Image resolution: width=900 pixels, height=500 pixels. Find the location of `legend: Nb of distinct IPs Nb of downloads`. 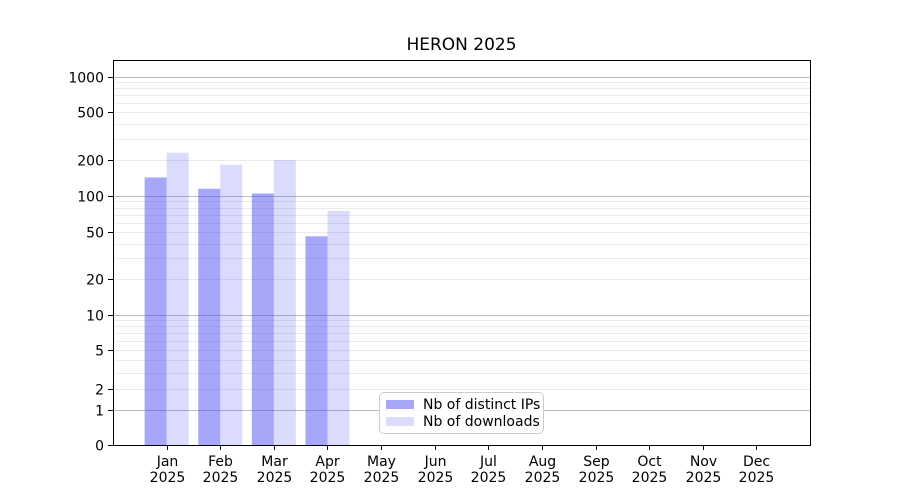

legend: Nb of distinct IPs Nb of downloads is located at coordinates (461, 413).